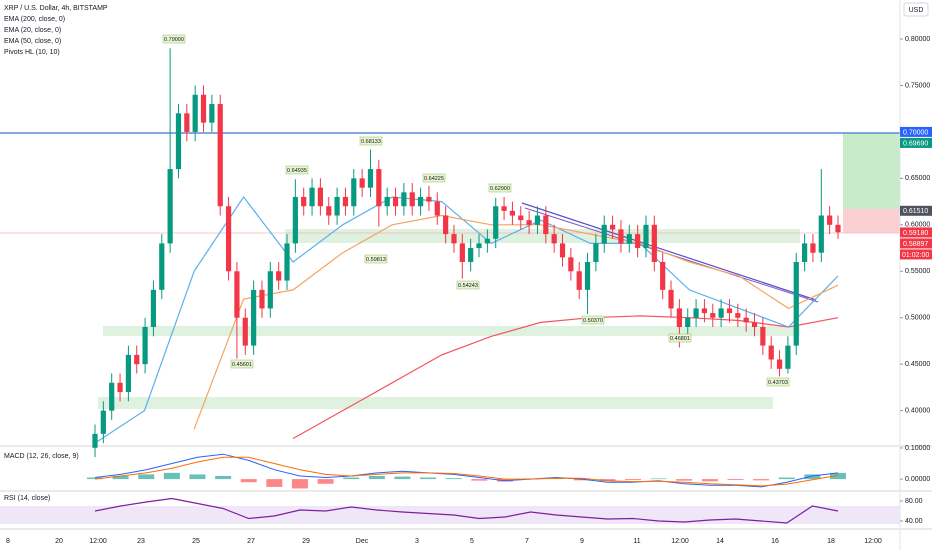 This screenshot has width=932, height=550. I want to click on pivot-label: 0.46801, so click(680, 339).